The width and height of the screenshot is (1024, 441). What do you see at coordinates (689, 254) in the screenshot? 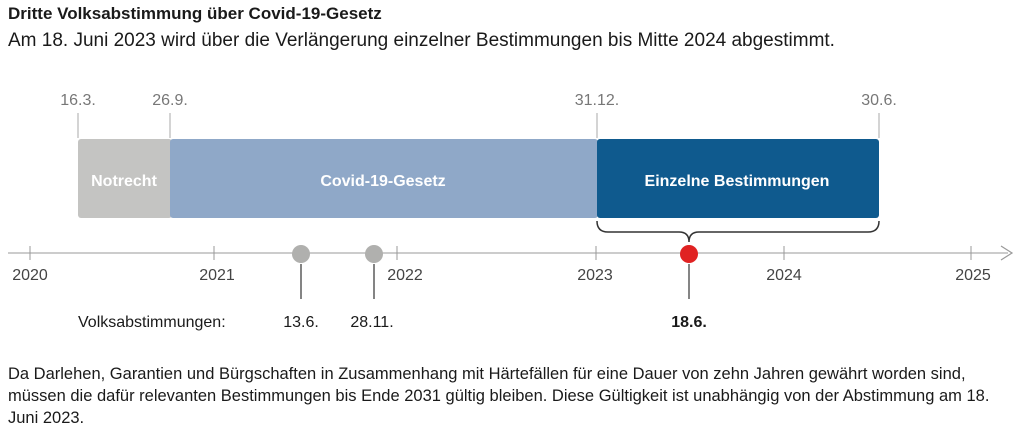
I see `vote-dot-current` at bounding box center [689, 254].